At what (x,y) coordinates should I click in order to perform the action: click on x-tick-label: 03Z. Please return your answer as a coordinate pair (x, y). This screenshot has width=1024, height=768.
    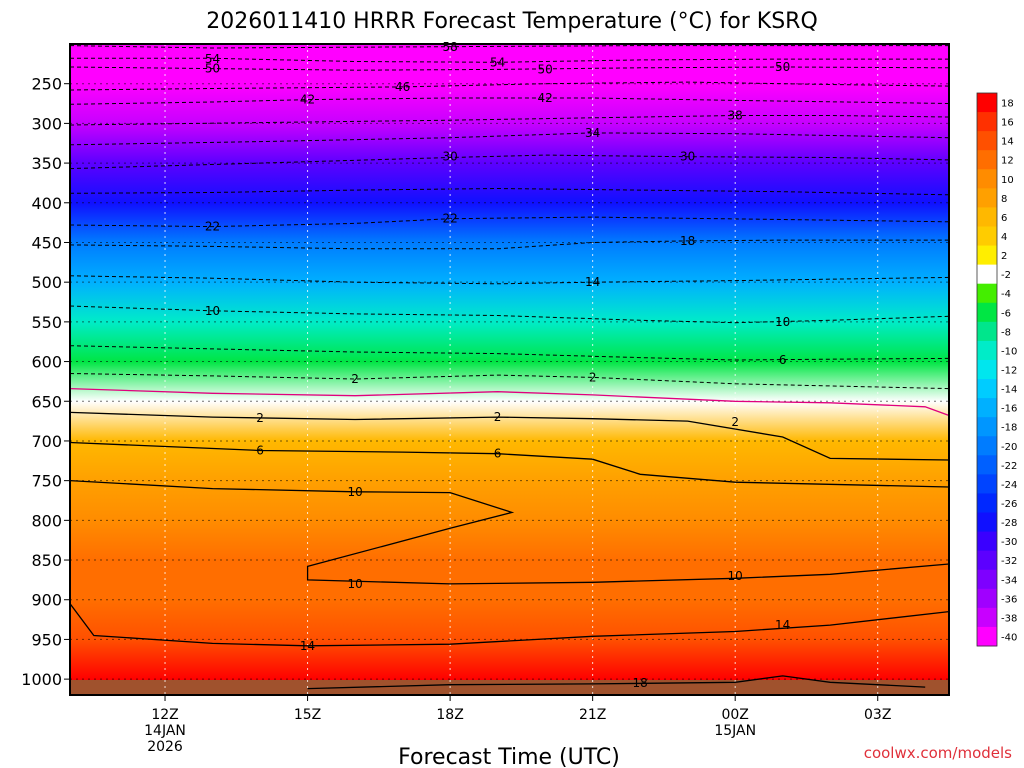
    Looking at the image, I should click on (877, 715).